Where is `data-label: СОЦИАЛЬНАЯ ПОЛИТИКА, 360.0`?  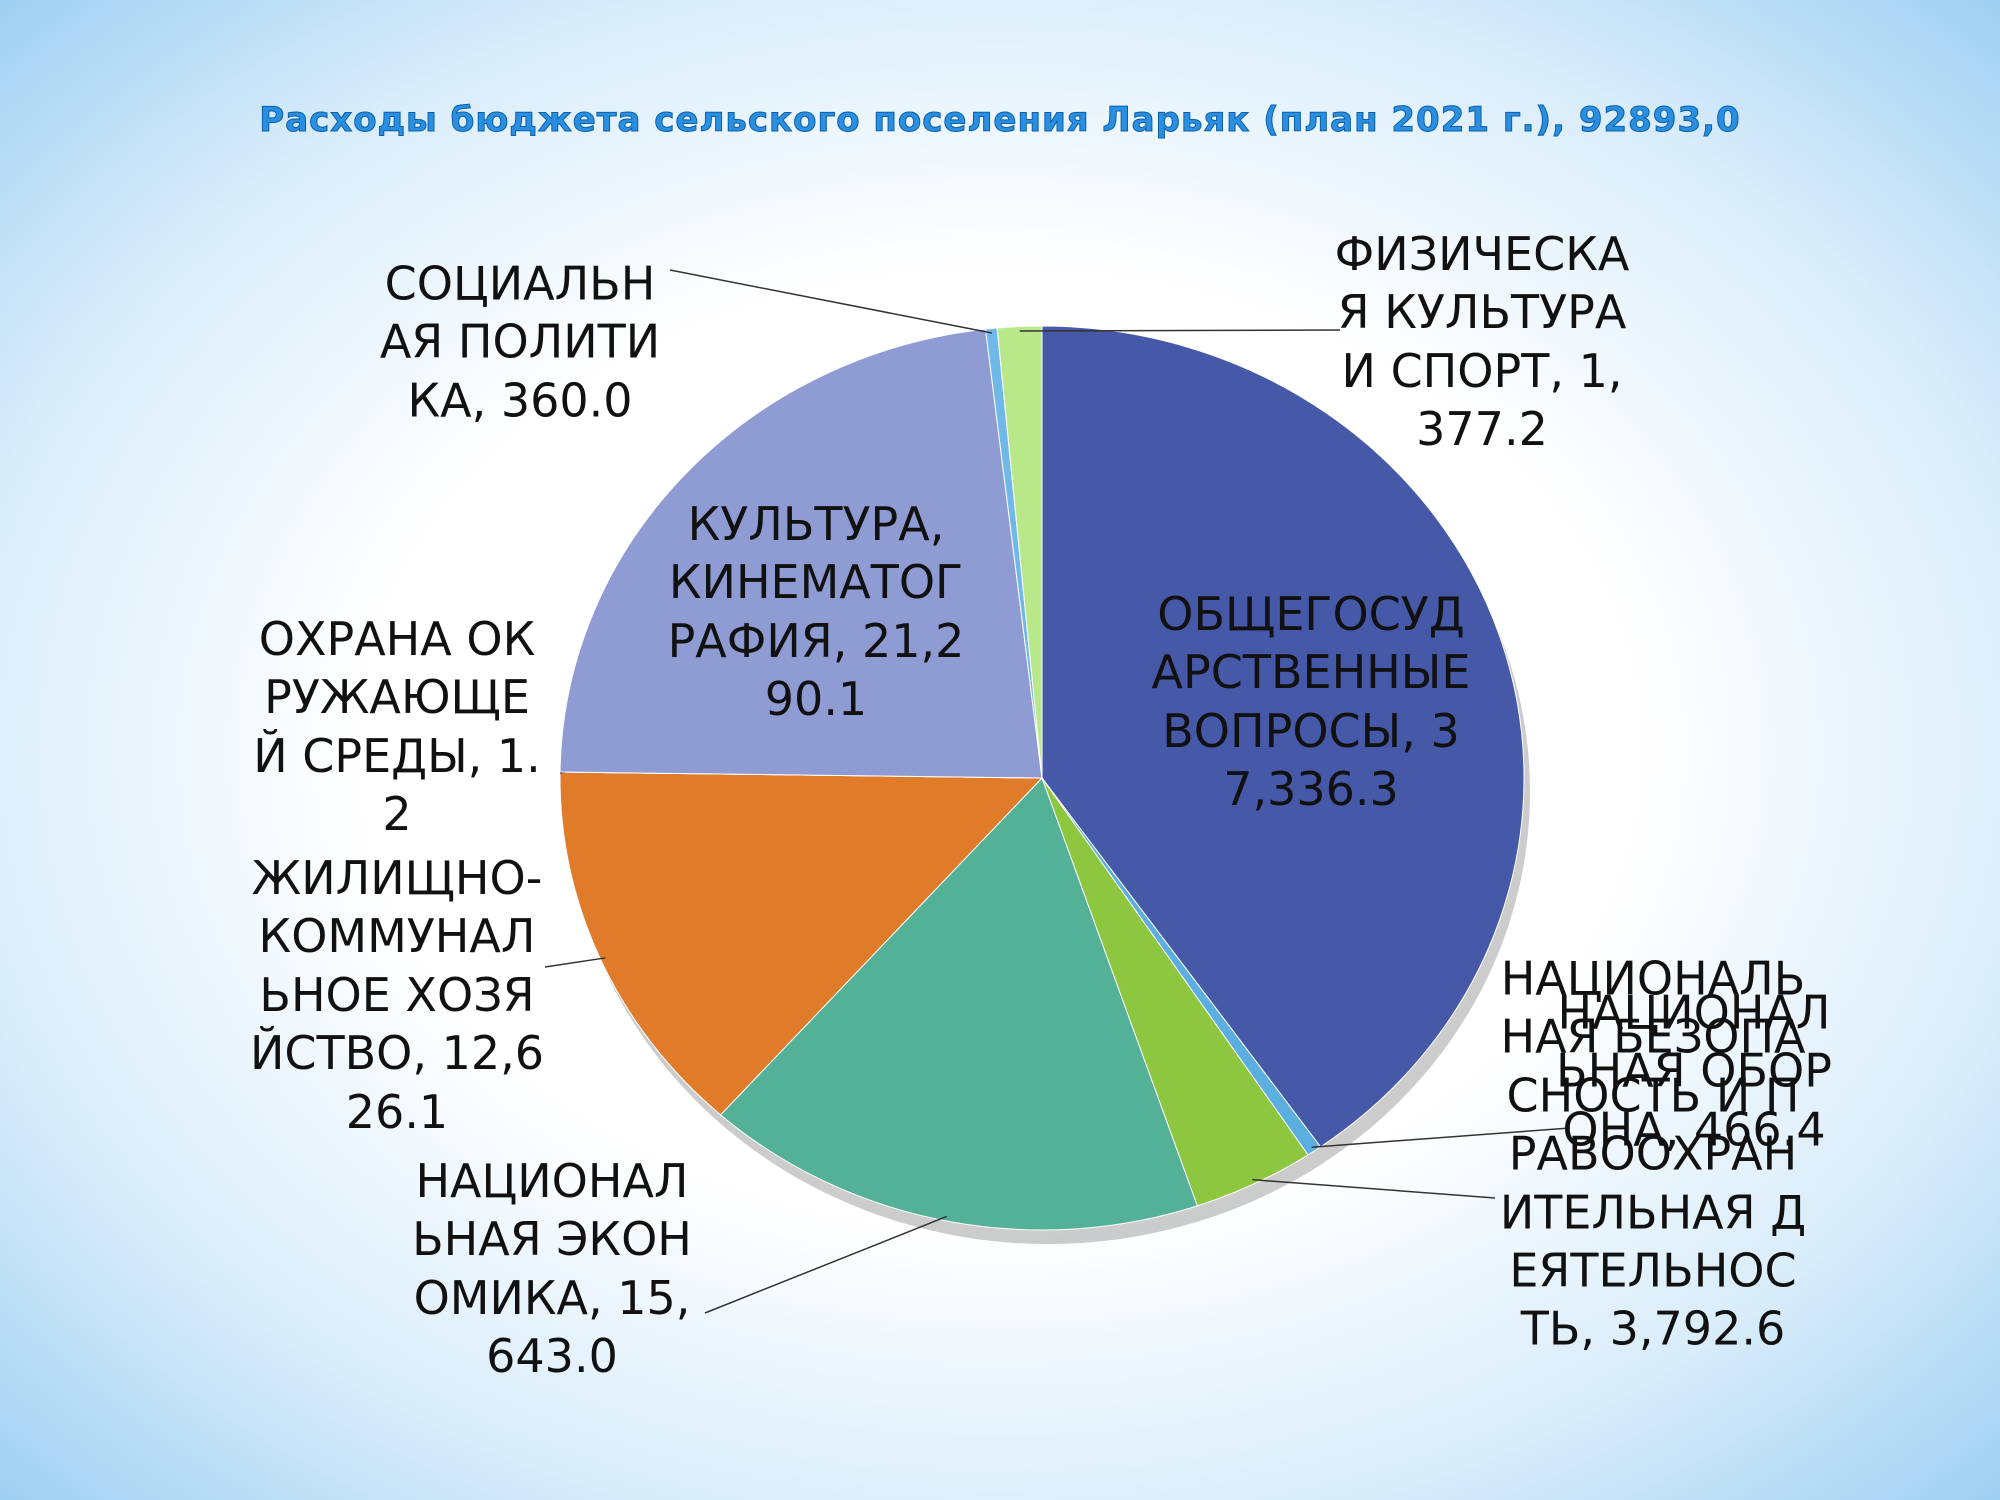
data-label: СОЦИАЛЬНАЯ ПОЛИТИКА, 360.0 is located at coordinates (520, 341).